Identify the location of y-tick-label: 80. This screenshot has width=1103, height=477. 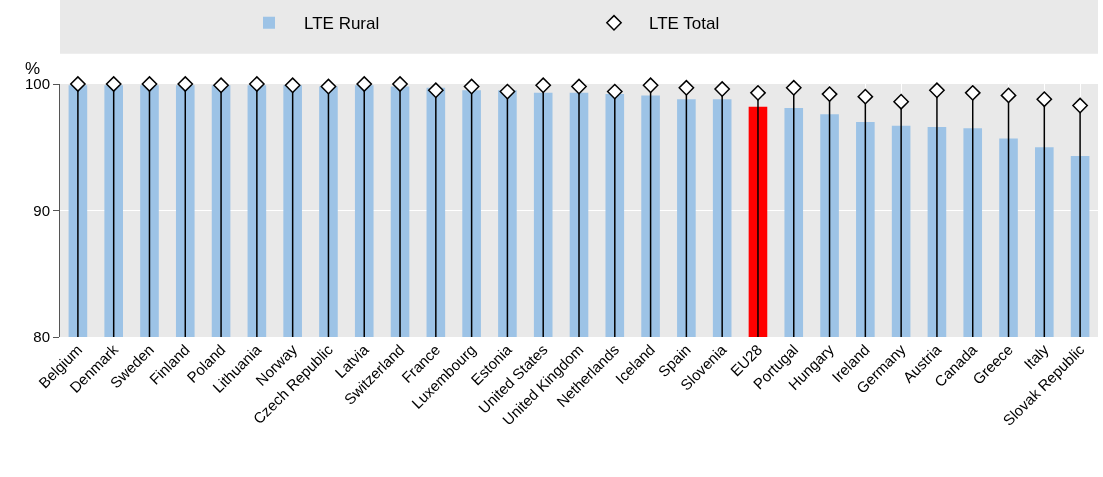
(41, 337).